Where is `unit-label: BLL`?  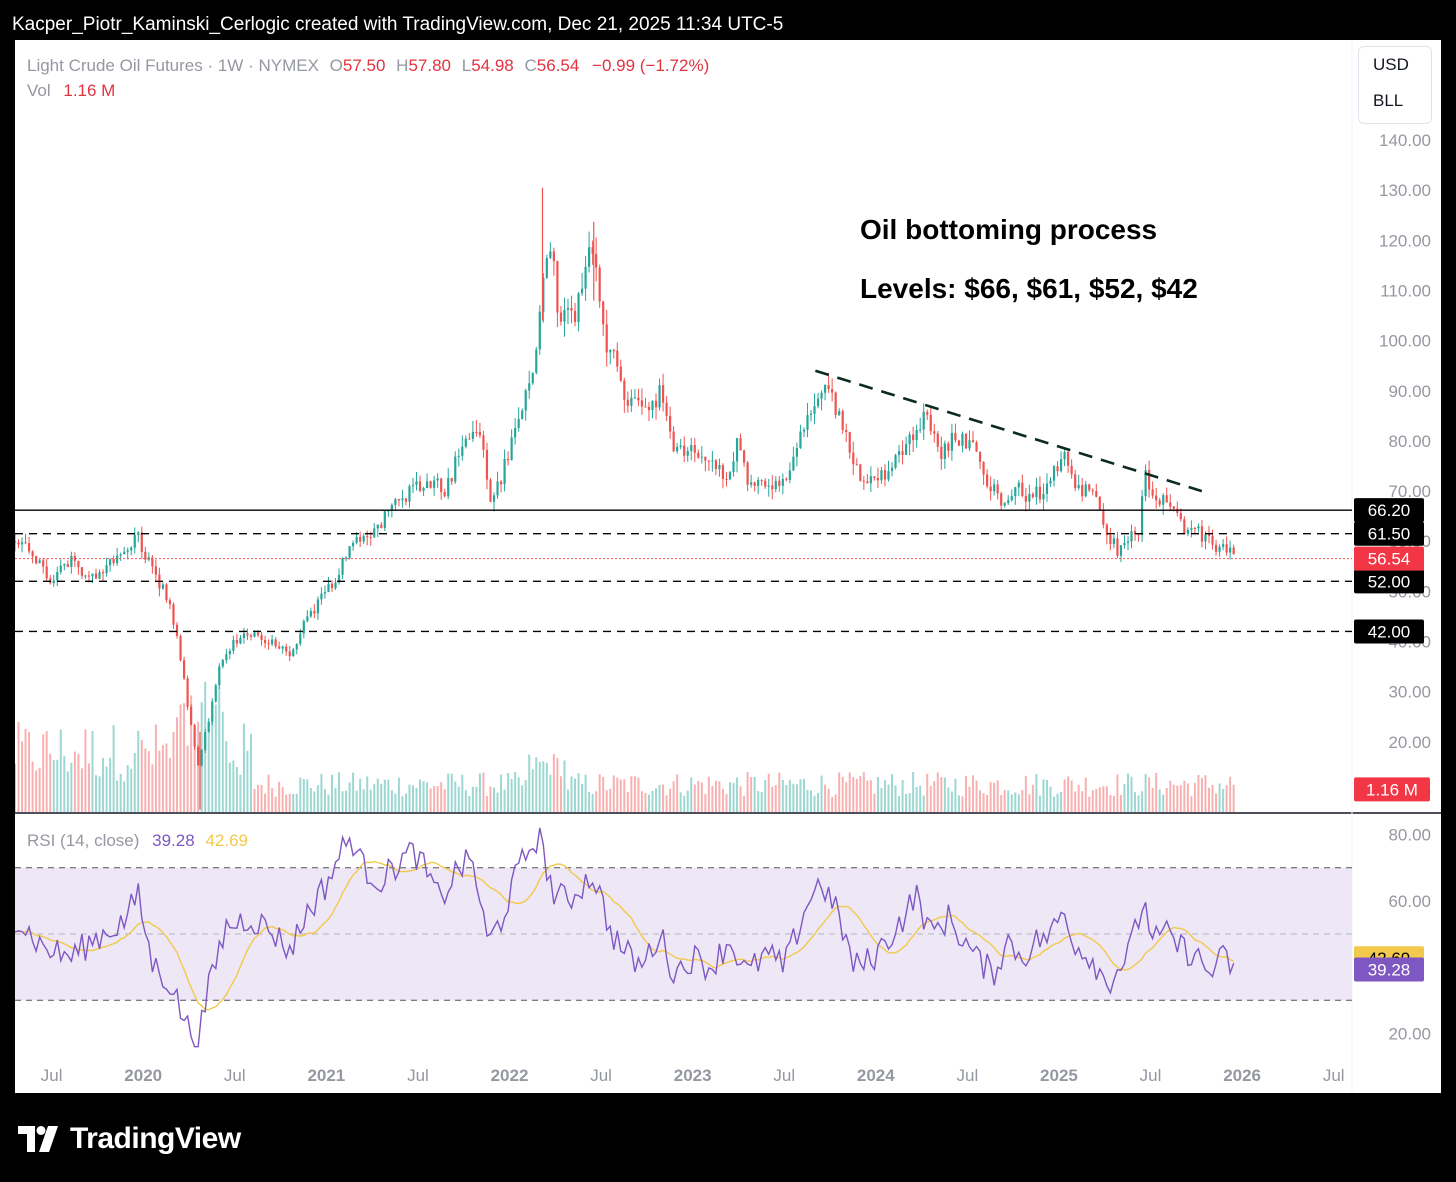
unit-label: BLL is located at coordinates (1388, 100).